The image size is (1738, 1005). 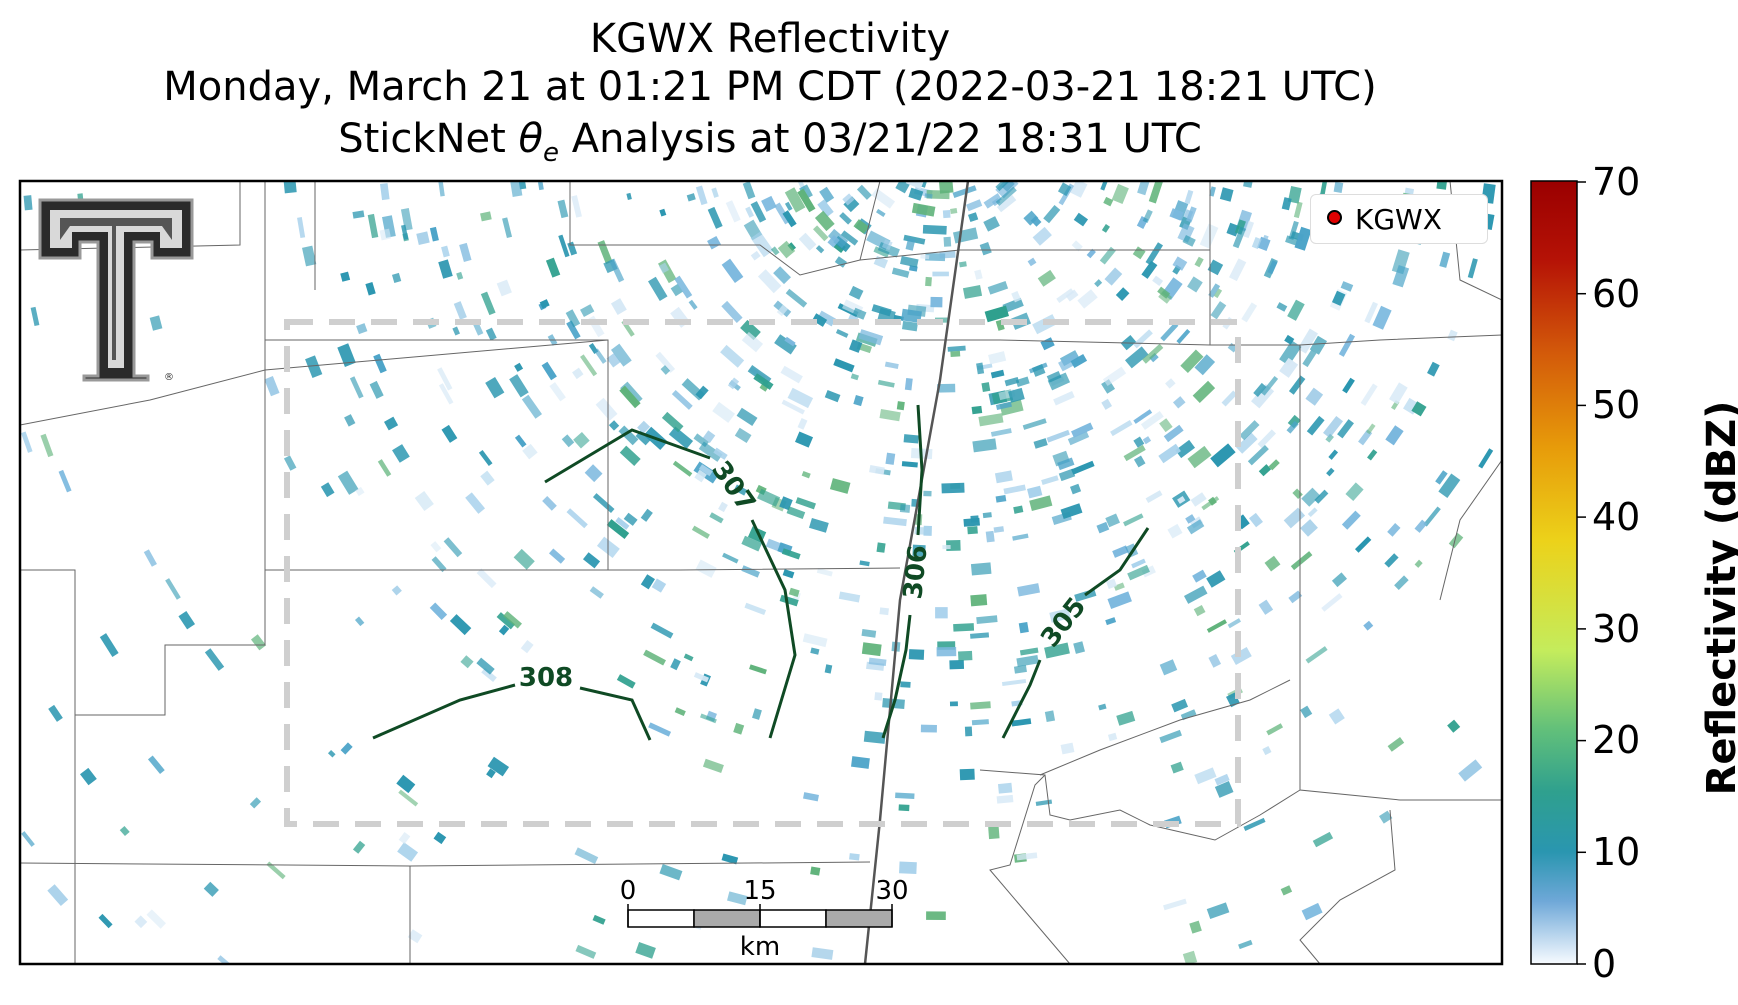 What do you see at coordinates (760, 947) in the screenshot?
I see `scale-bar-unit: km` at bounding box center [760, 947].